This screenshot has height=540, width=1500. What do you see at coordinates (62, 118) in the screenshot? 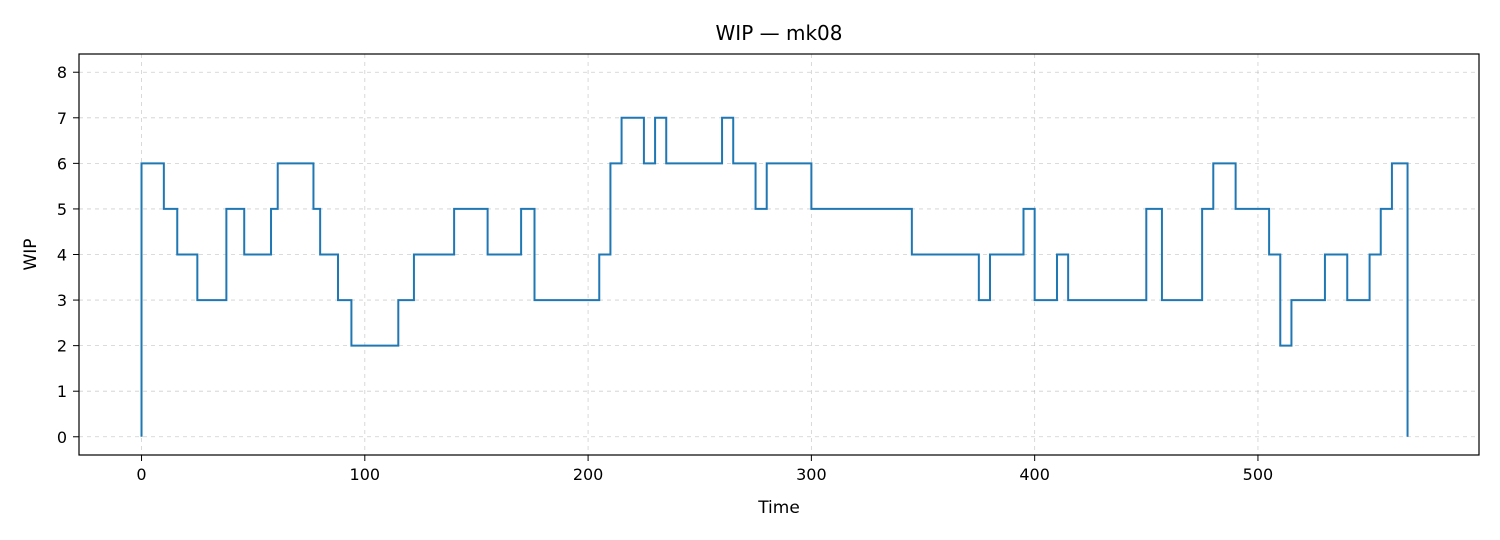
I see `y-tick-label: 7` at bounding box center [62, 118].